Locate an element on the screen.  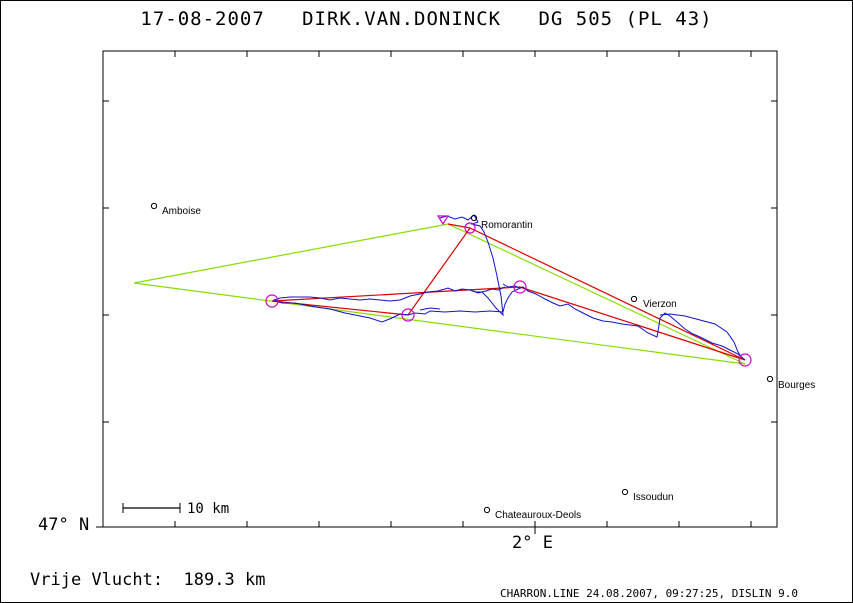
flight-distance: Vrije Vlucht: 189.3 km is located at coordinates (147, 580).